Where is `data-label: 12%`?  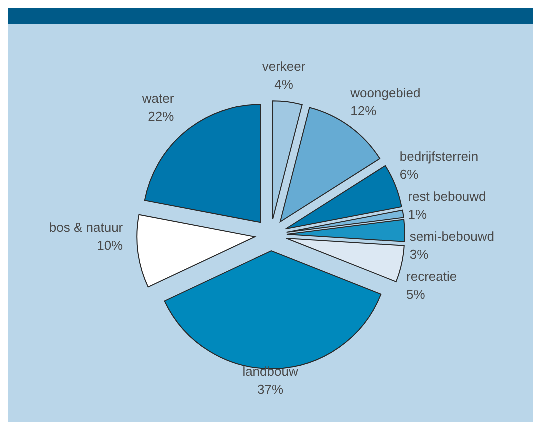 data-label: 12% is located at coordinates (364, 111).